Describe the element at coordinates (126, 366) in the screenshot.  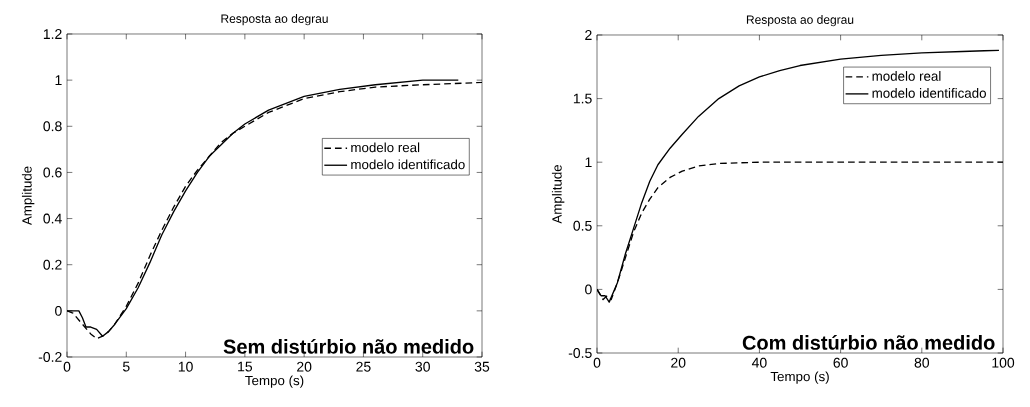
I see `x-tick-label: 5` at that location.